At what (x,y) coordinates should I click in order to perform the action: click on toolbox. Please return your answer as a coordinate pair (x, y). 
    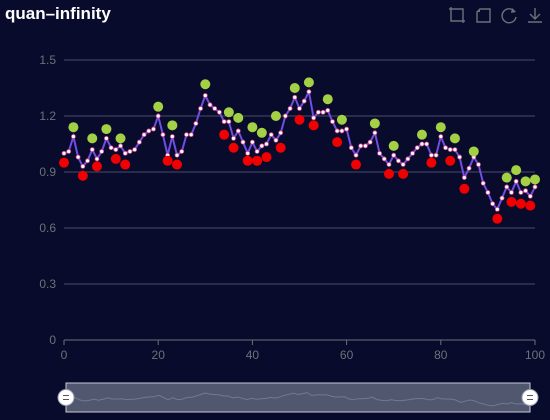
    Looking at the image, I should click on (496, 15).